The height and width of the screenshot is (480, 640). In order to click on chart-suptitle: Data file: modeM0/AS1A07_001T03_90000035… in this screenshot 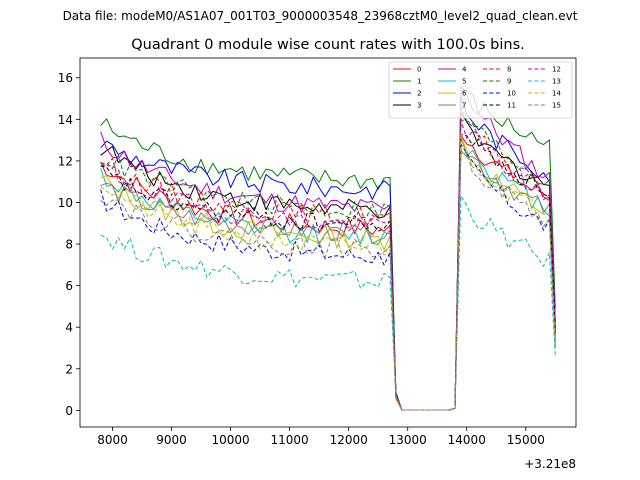, I will do `click(320, 16)`.